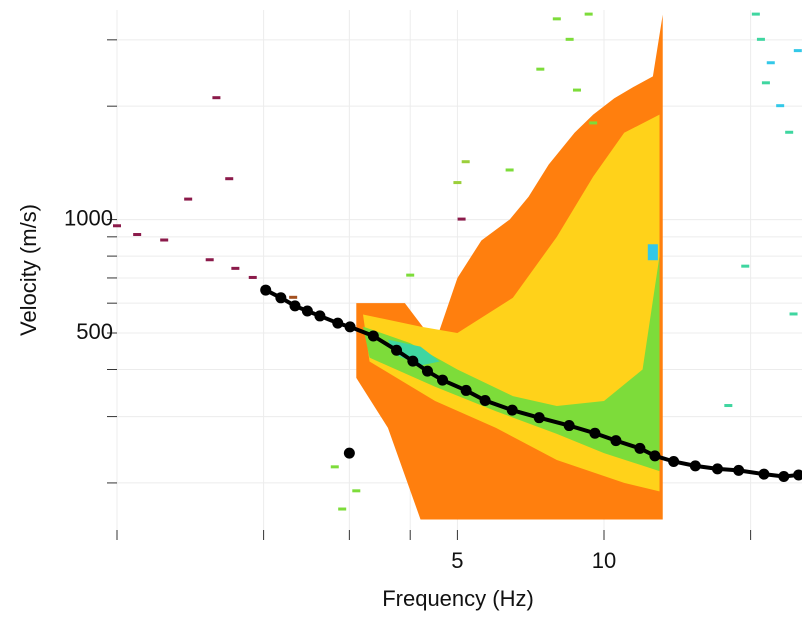 Image resolution: width=802 pixels, height=619 pixels. What do you see at coordinates (457, 560) in the screenshot?
I see `x-tick-label: 5` at bounding box center [457, 560].